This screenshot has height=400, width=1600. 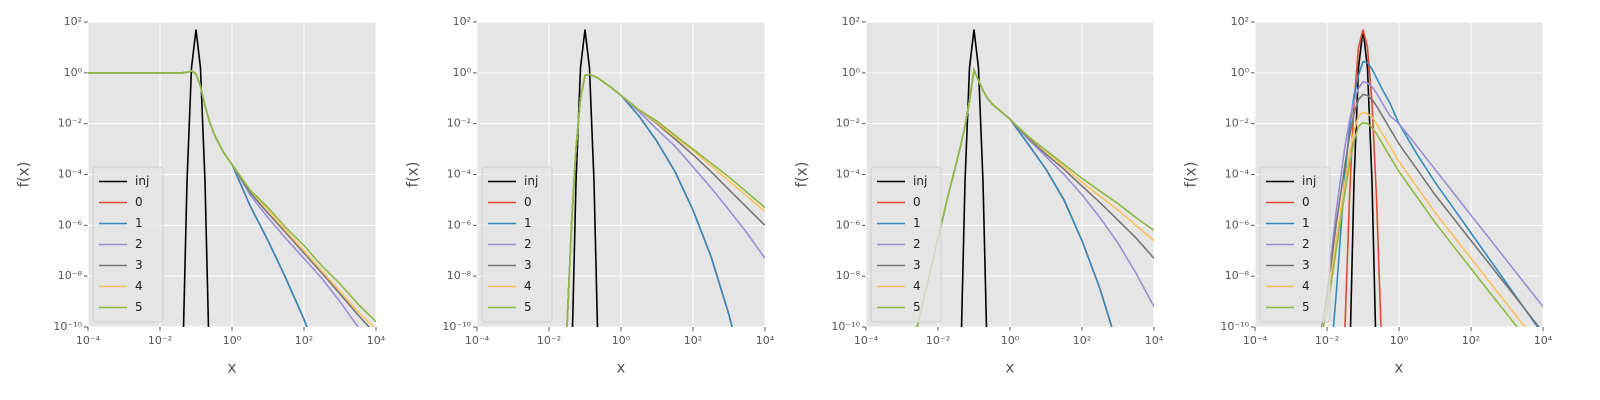 What do you see at coordinates (462, 21) in the screenshot?
I see `y-tick-label: 10²` at bounding box center [462, 21].